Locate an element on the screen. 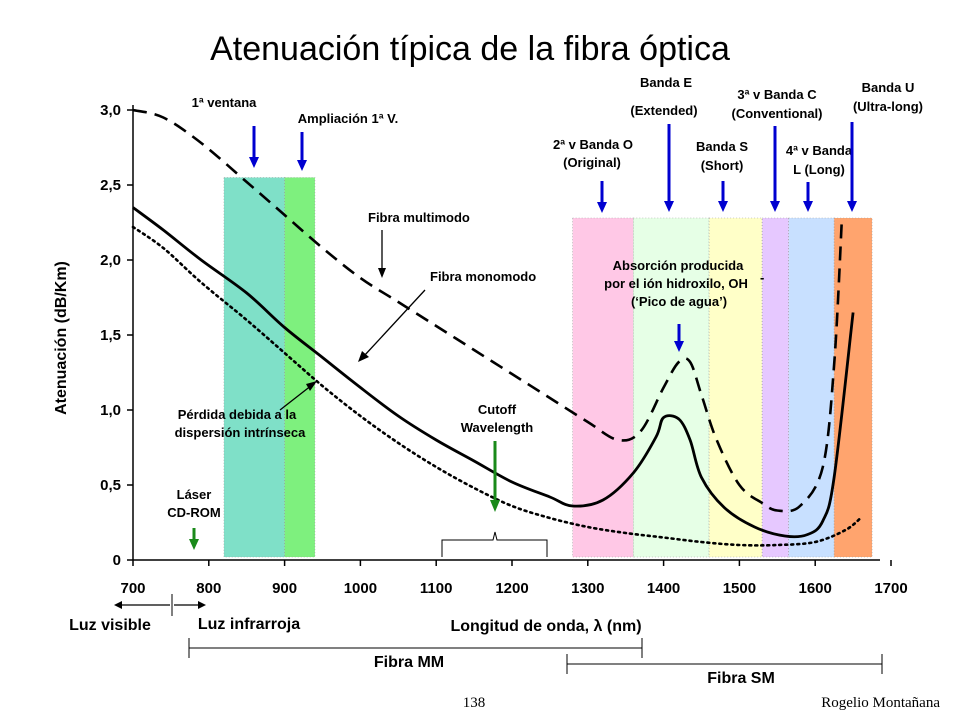 The height and width of the screenshot is (720, 960). arrow-ampliacion-head is located at coordinates (302, 165).